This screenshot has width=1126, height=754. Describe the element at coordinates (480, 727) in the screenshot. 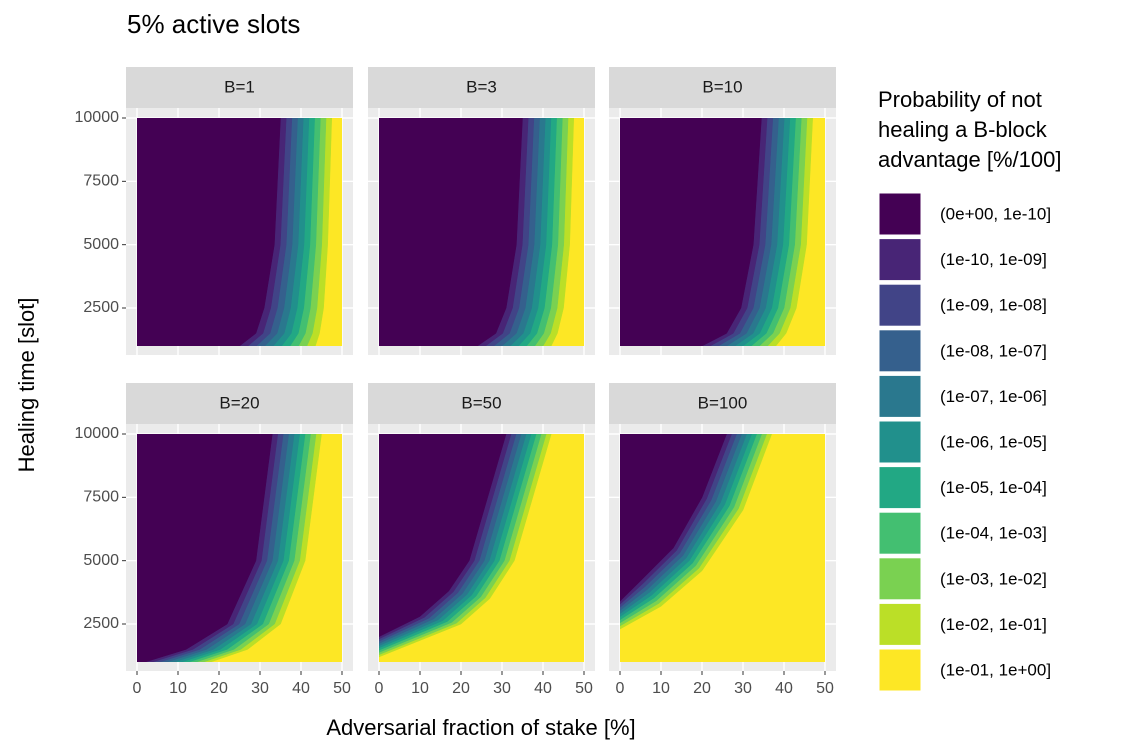

I see `x-axis-title: Adversarial fraction of stake [%]` at that location.